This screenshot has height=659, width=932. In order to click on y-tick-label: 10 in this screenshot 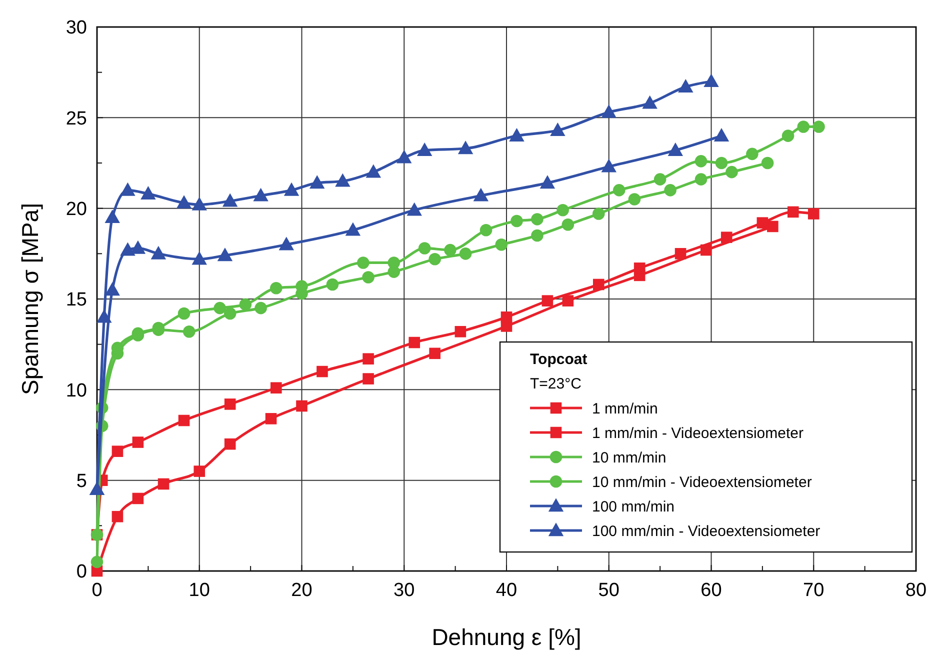, I will do `click(76, 391)`.